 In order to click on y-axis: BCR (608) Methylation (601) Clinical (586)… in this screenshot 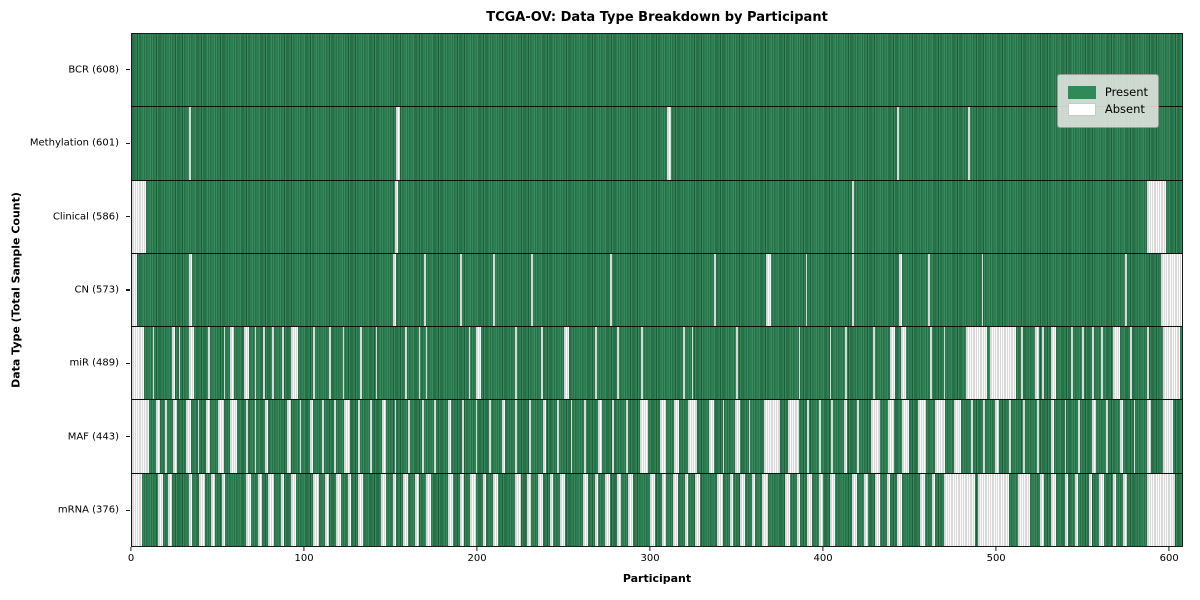, I will do `click(65, 290)`.